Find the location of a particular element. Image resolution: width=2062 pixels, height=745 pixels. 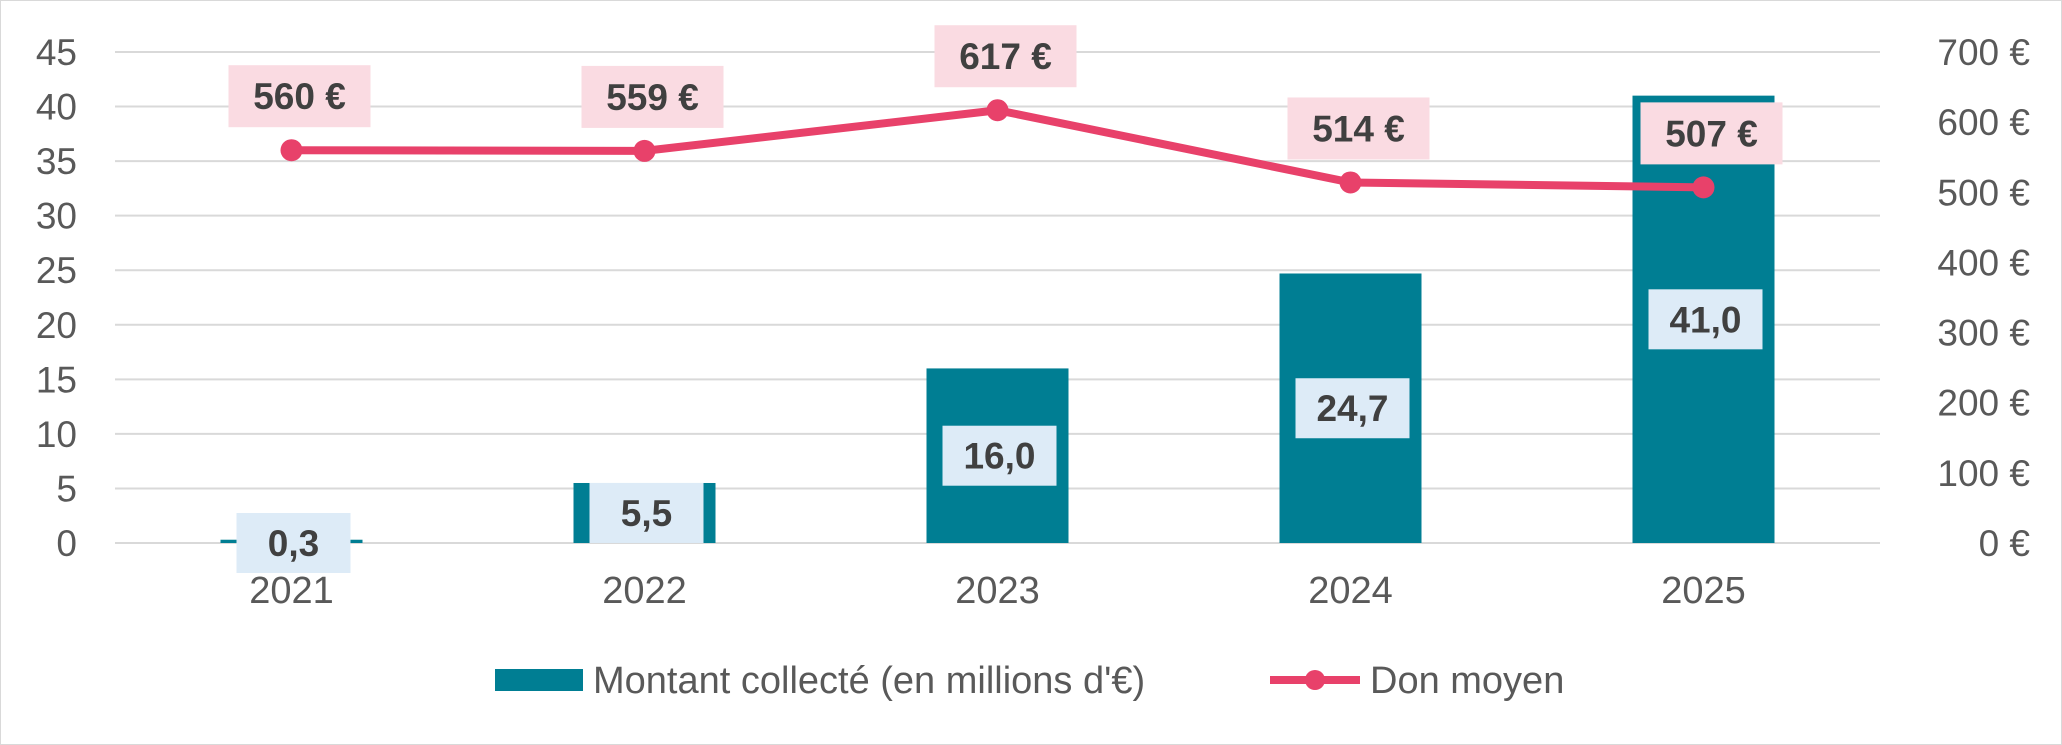

left-tick-label: 0 is located at coordinates (66, 543).